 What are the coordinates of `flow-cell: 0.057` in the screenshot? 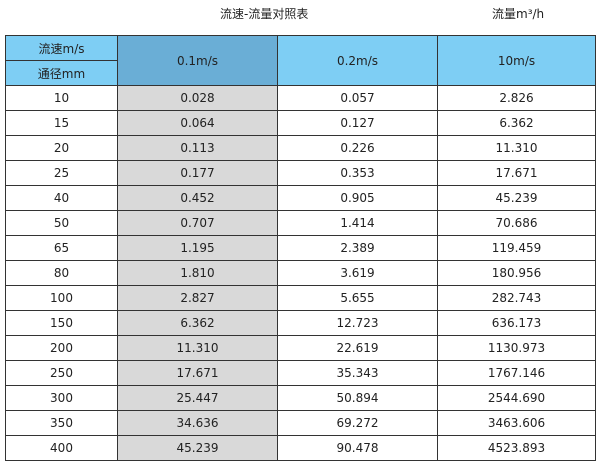 It's located at (357, 98).